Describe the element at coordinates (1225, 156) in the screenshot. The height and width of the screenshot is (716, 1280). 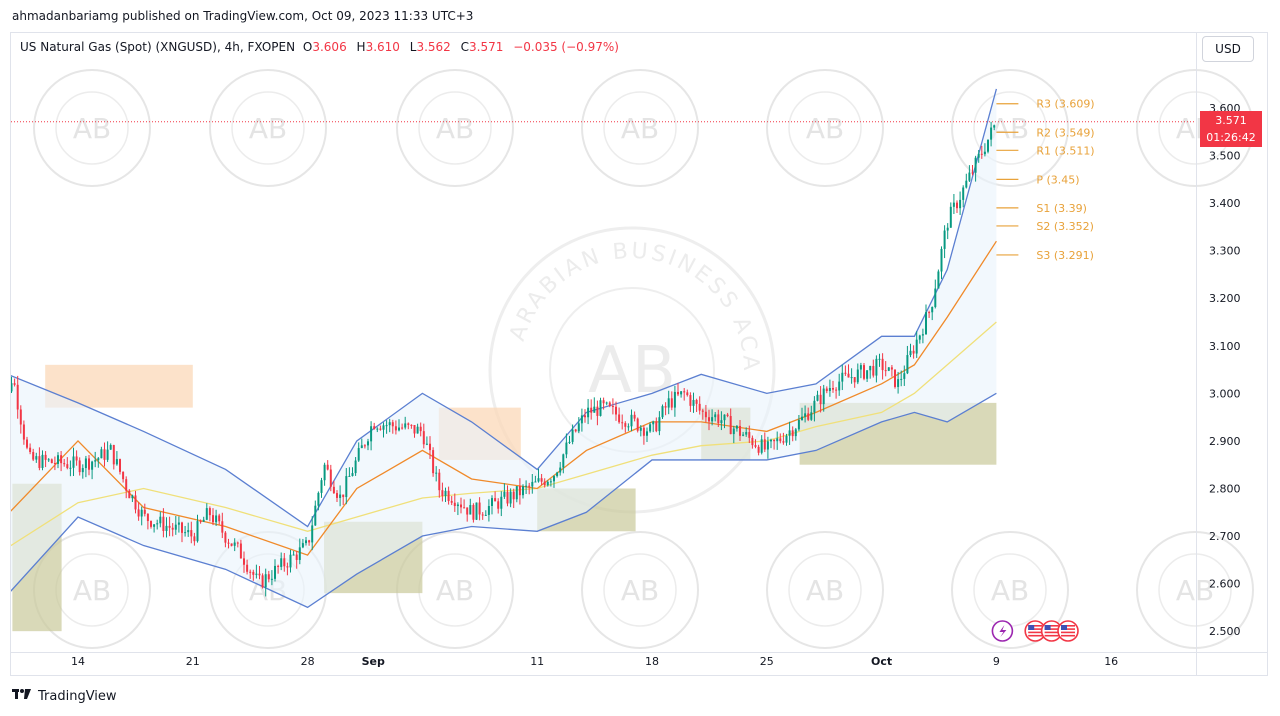
I see `y-tick-label: 3.500` at that location.